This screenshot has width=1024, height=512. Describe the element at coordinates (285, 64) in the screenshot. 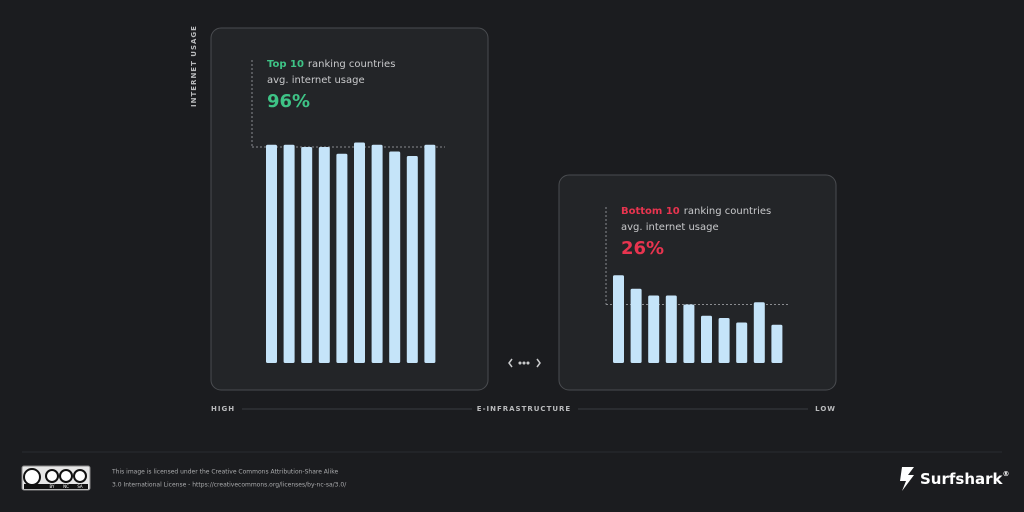

I see `highlight: Top 10` at that location.